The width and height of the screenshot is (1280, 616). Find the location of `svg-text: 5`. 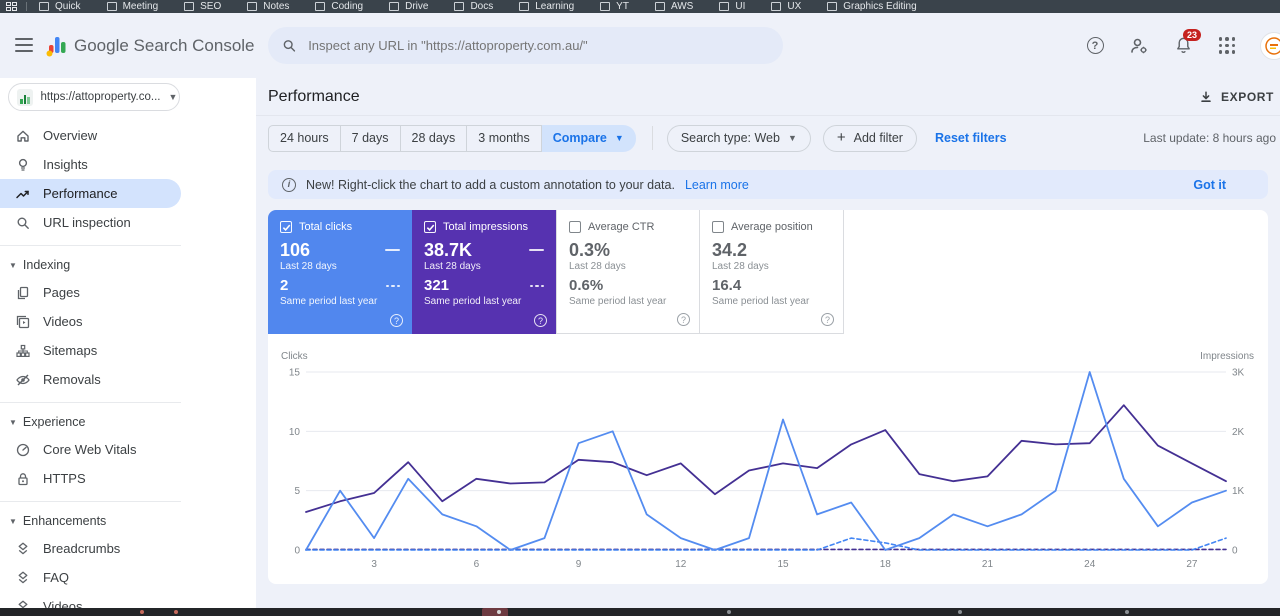

svg-text: 5 is located at coordinates (297, 491).